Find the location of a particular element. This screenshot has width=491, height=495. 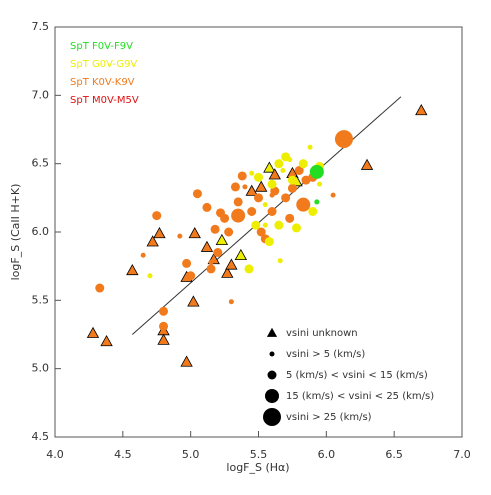

legend-label: vsini > 5 (km/s) is located at coordinates (325, 354).